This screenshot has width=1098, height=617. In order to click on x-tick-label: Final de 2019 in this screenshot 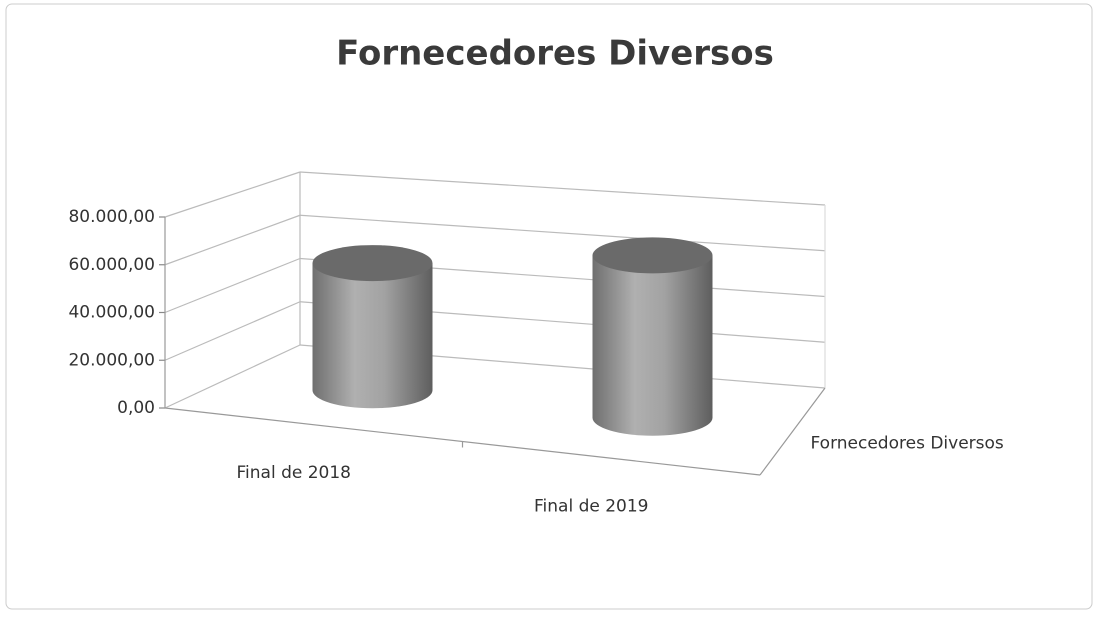, I will do `click(591, 506)`.